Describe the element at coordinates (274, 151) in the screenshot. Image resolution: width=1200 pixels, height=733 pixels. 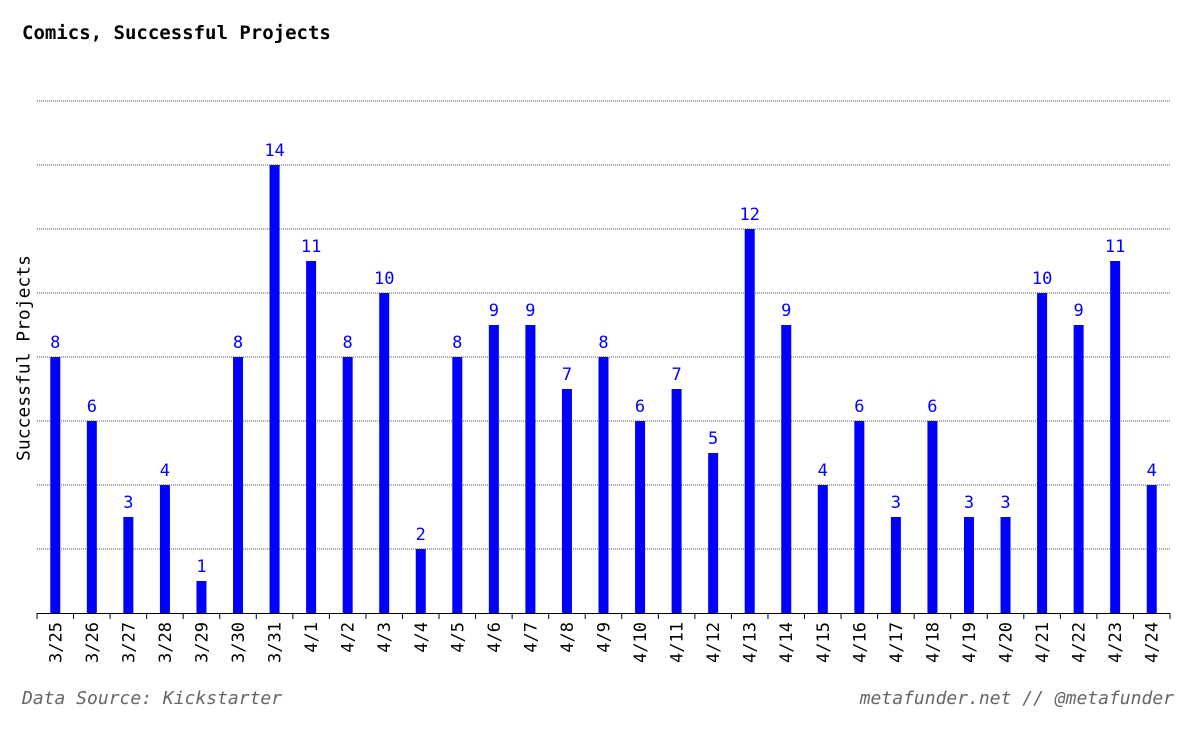
I see `bar-value-label: 14` at that location.